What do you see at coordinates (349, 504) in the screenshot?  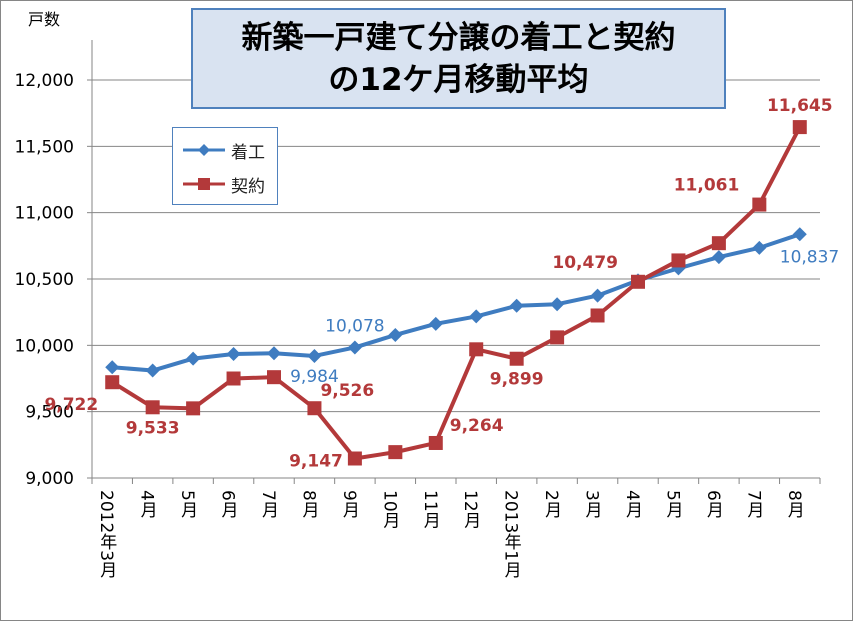 I see `x-tick-label: 9月` at bounding box center [349, 504].